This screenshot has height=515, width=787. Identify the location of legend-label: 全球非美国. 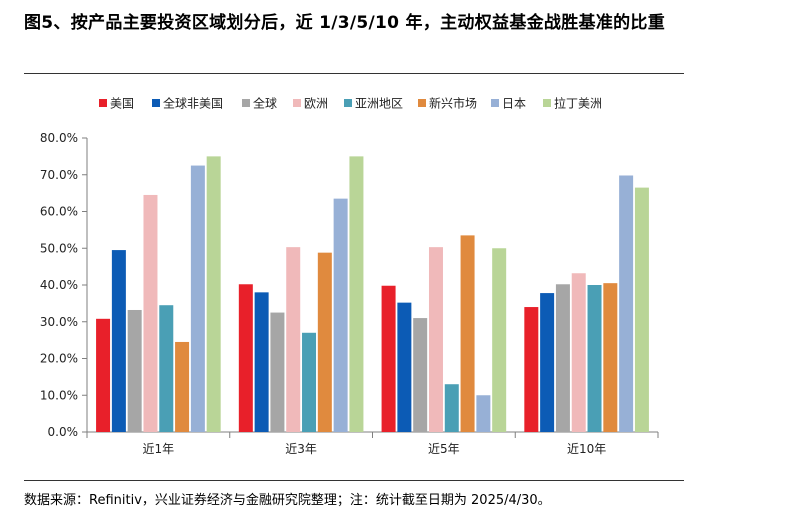
(193, 103).